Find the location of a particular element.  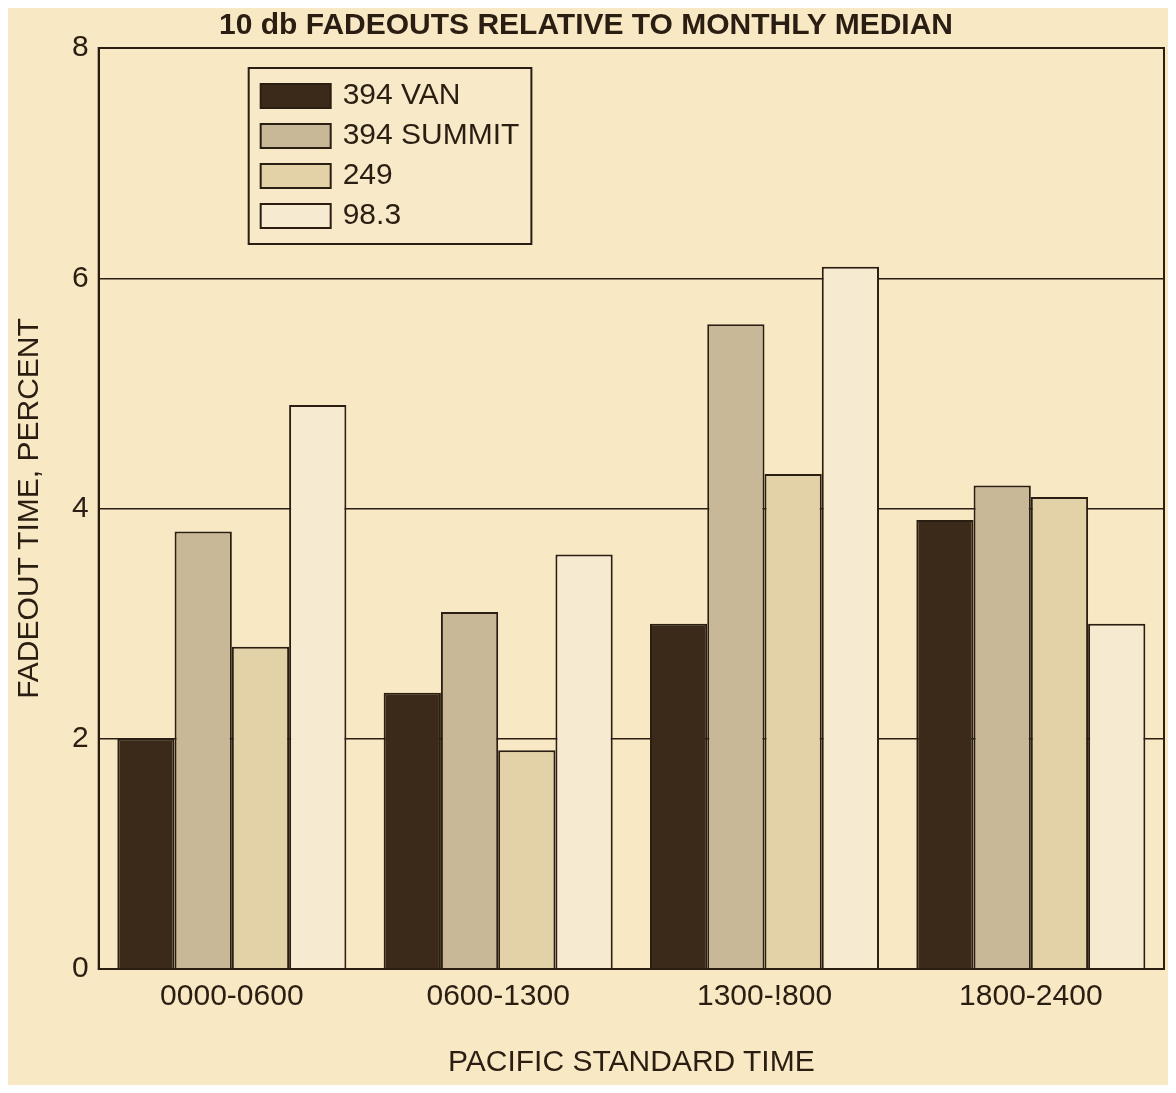

y-tick-label: 8 is located at coordinates (80, 46).